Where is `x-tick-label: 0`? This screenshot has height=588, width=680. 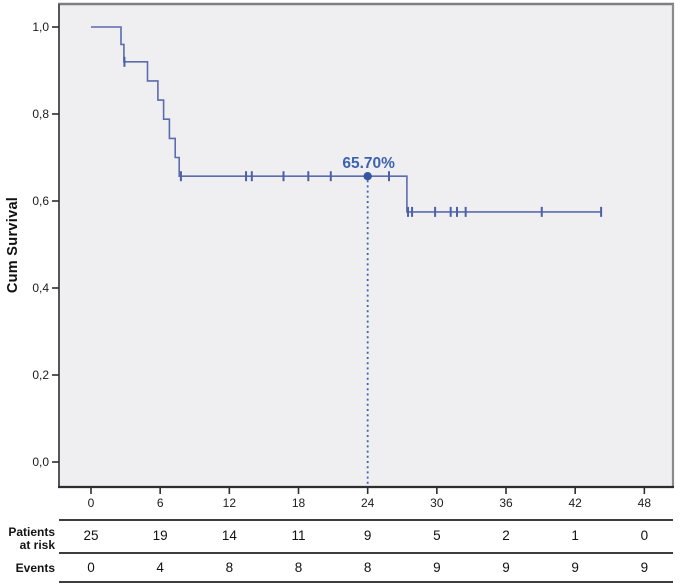 x-tick-label: 0 is located at coordinates (91, 503).